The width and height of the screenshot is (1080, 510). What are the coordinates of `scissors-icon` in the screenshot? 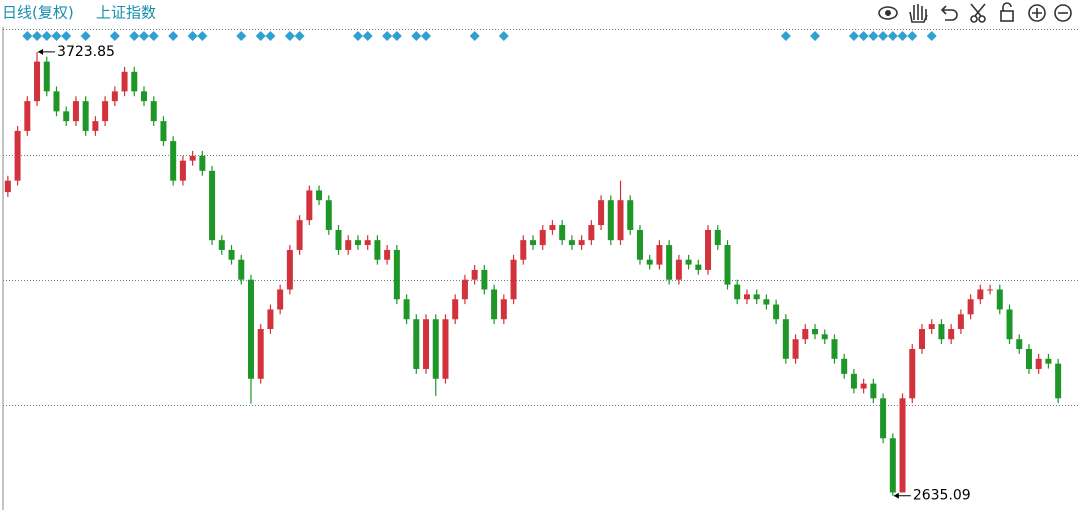 It's located at (978, 13).